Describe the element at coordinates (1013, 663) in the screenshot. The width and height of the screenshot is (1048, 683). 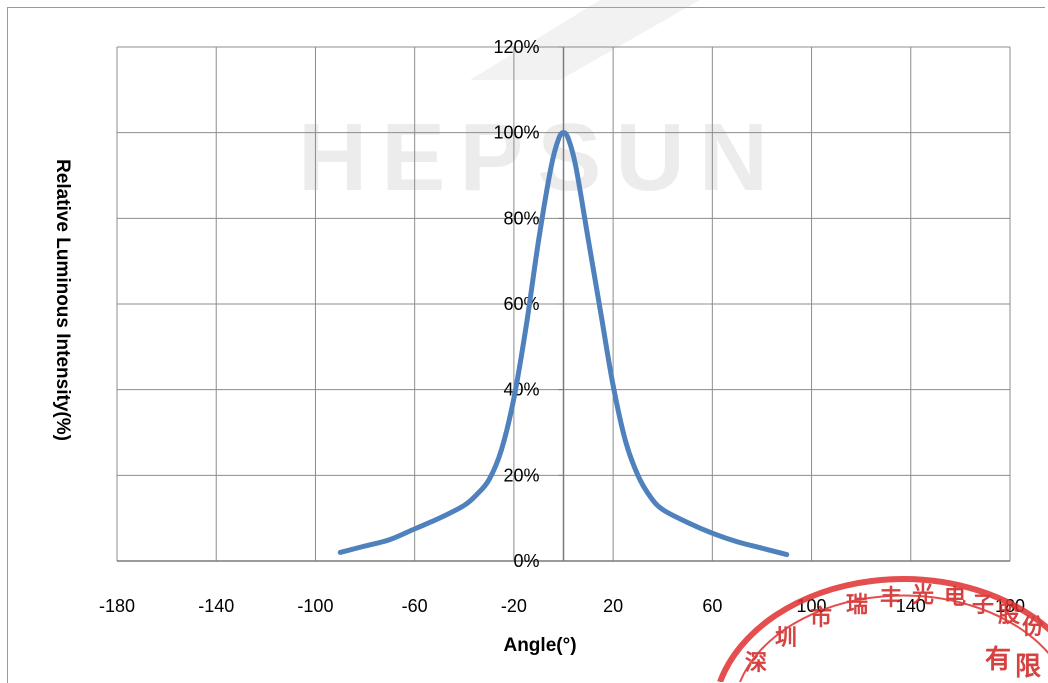
I see `svg-text: 有限` at that location.